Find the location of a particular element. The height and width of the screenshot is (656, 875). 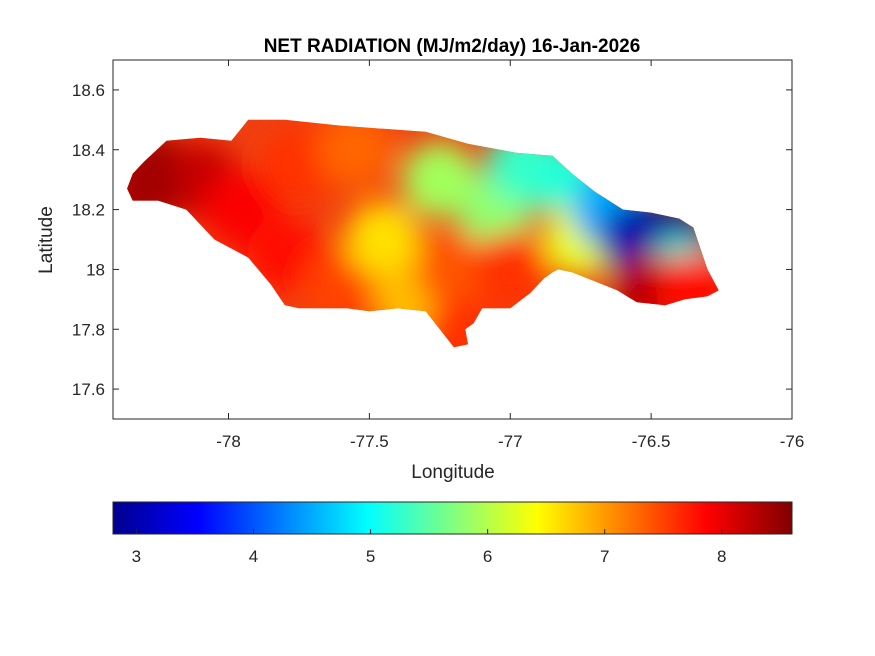

y-tick-label: 18.6 is located at coordinates (88, 90).